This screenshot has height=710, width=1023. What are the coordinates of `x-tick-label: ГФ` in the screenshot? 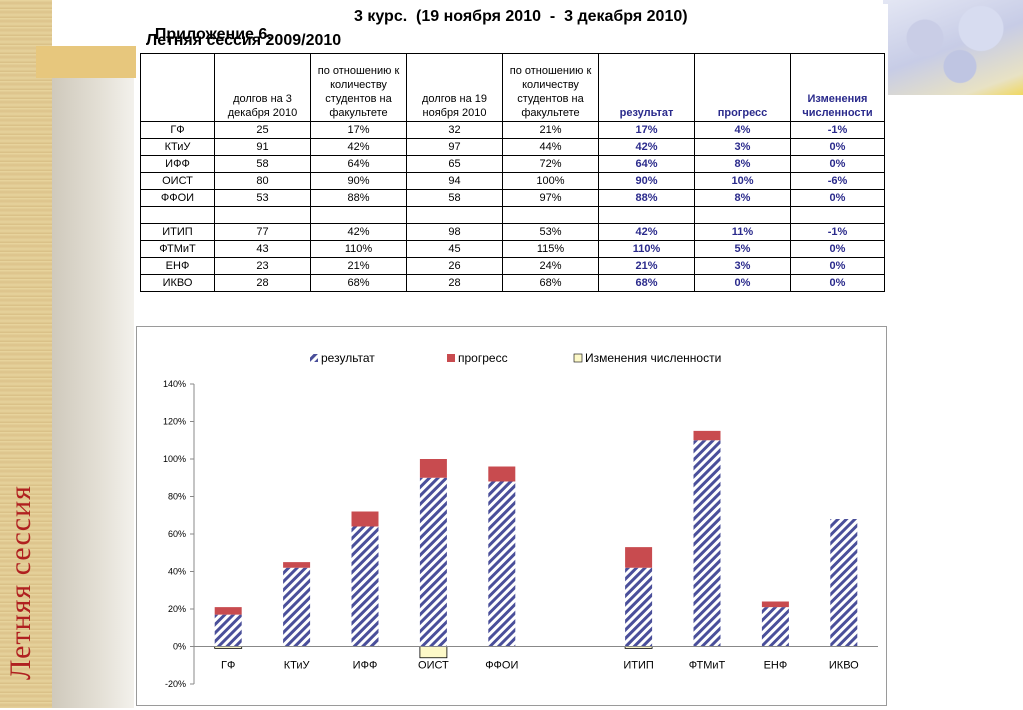 It's located at (228, 666).